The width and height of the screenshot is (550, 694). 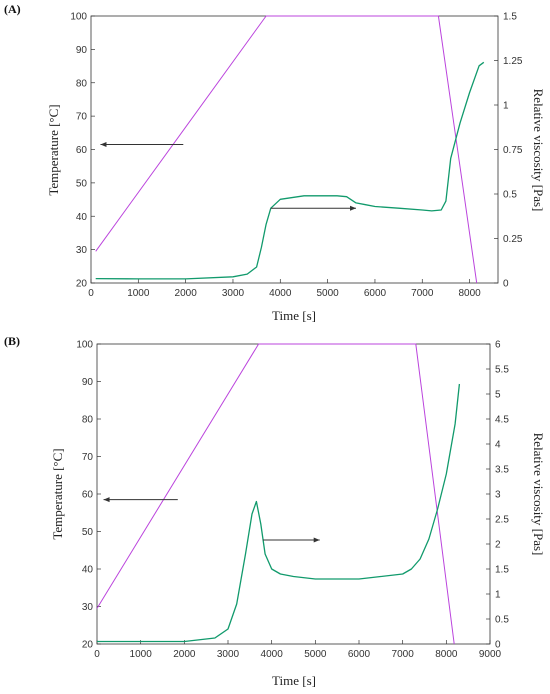 I want to click on y-ticks-right-b: 0 0.5 1 1.5 2 2.5 3 3.5 4 4.5 5 5.5 6, so click(x=497, y=495).